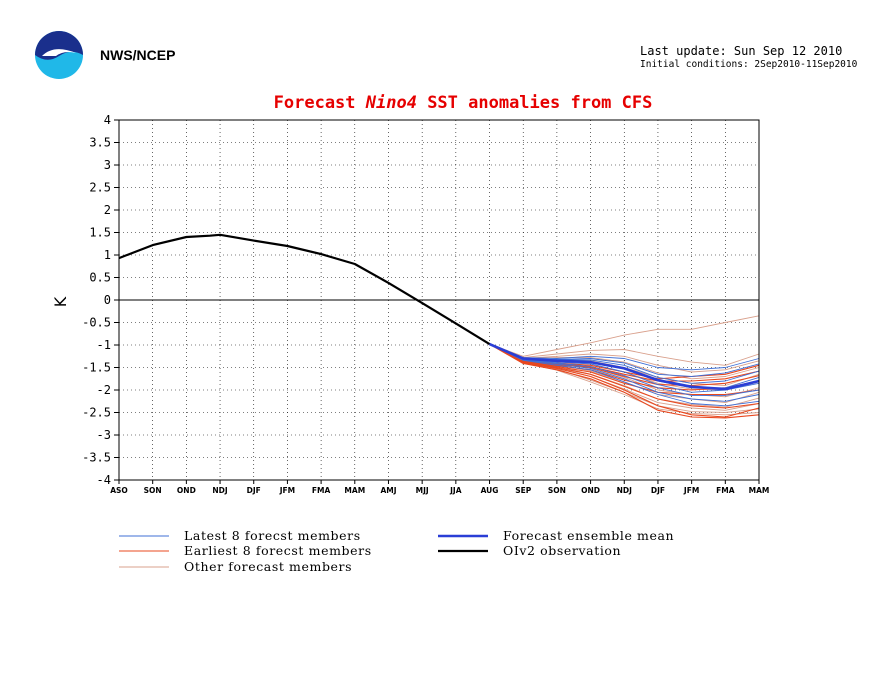 Image resolution: width=880 pixels, height=680 pixels. Describe the element at coordinates (107, 165) in the screenshot. I see `y-tick-label: 3` at that location.